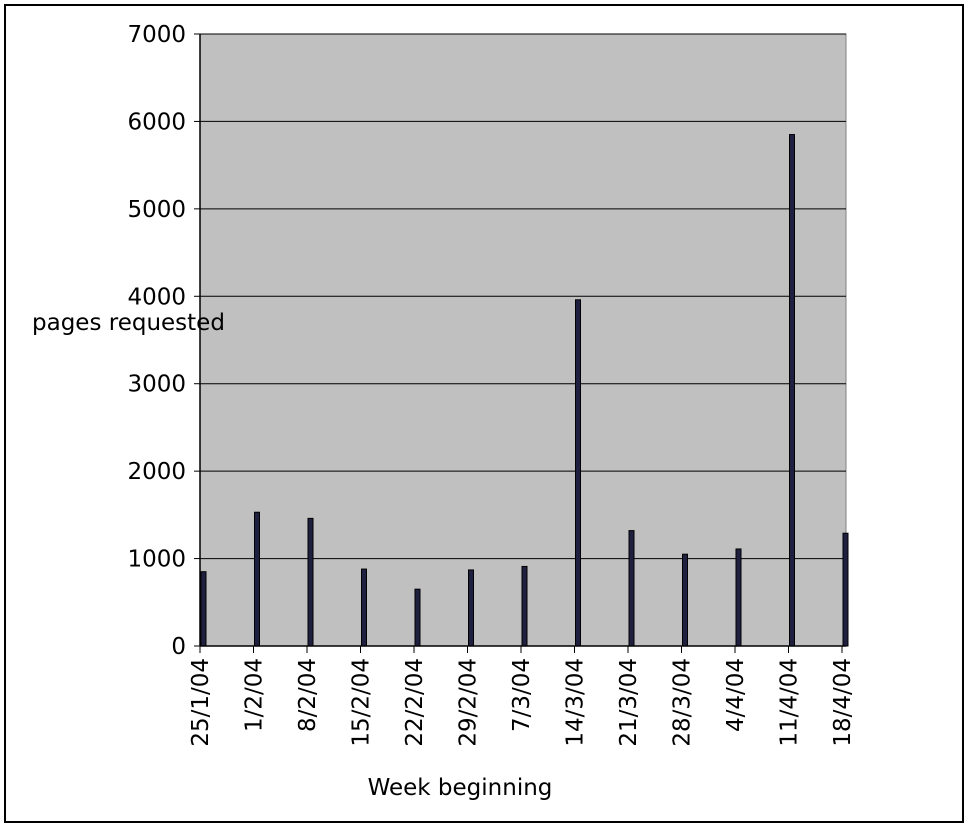 Image resolution: width=968 pixels, height=827 pixels. What do you see at coordinates (736, 695) in the screenshot?
I see `x-tick-label: 4/4/04` at bounding box center [736, 695].